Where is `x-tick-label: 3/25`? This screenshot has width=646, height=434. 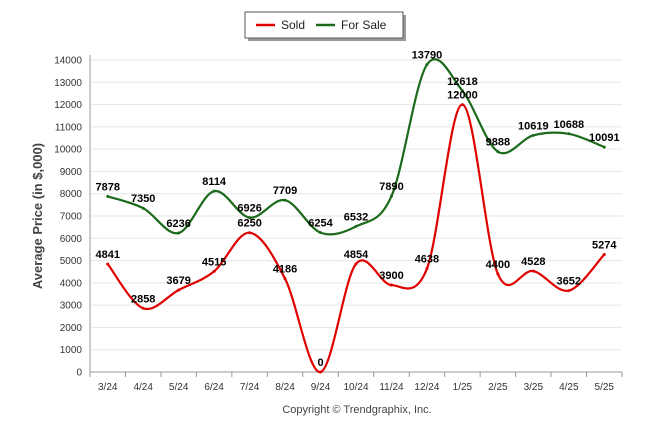
x-tick-label: 3/25 is located at coordinates (534, 387).